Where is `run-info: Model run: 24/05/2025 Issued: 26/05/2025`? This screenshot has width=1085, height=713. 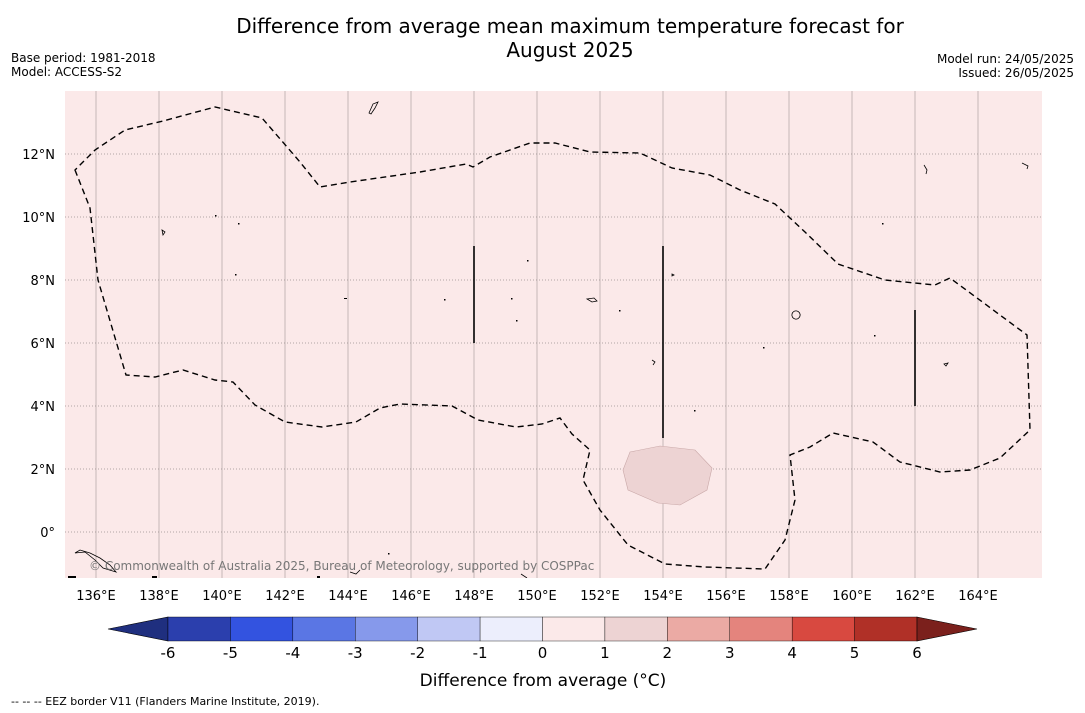
run-info: Model run: 24/05/2025 Issued: 26/05/2025 is located at coordinates (1005, 66).